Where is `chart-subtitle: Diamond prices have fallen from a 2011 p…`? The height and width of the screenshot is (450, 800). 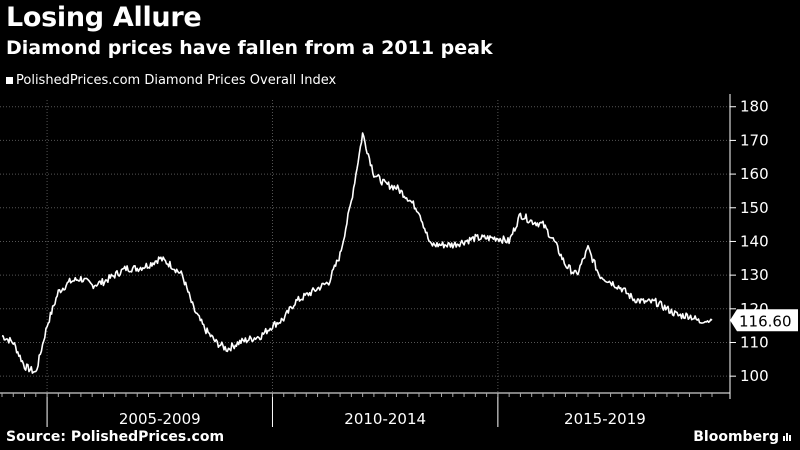 chart-subtitle: Diamond prices have fallen from a 2011 p… is located at coordinates (249, 48).